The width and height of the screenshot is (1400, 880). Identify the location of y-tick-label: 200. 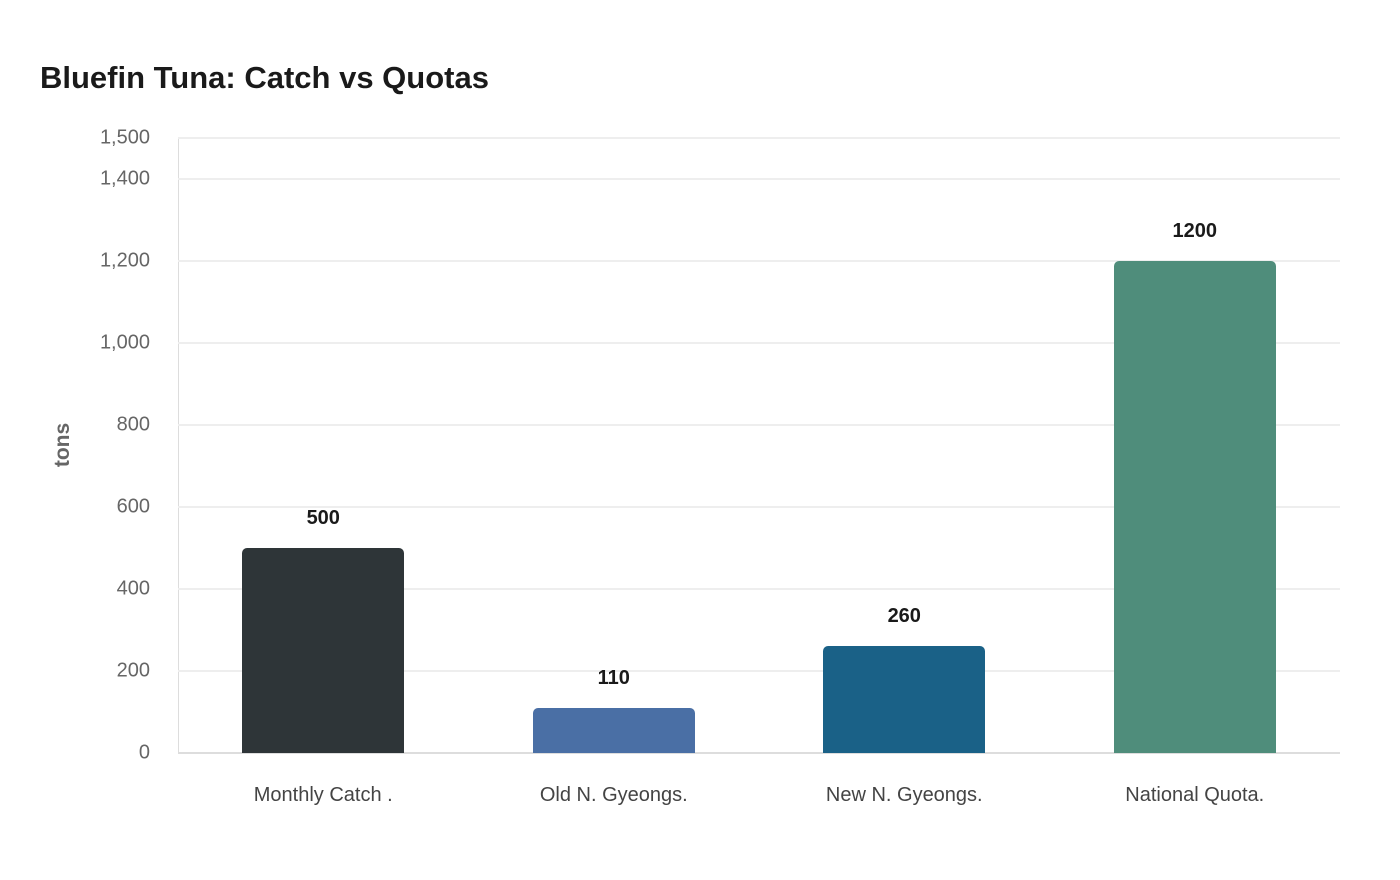
(133, 670).